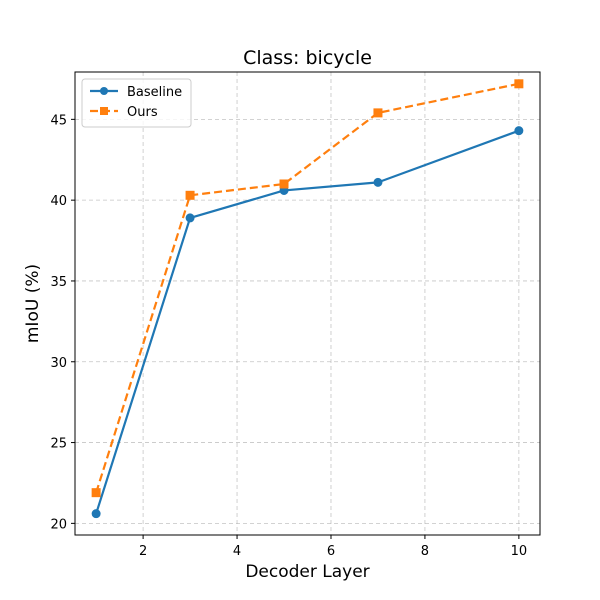 The width and height of the screenshot is (600, 600). What do you see at coordinates (33, 303) in the screenshot?
I see `y-axis-label: mIoU (%)` at bounding box center [33, 303].